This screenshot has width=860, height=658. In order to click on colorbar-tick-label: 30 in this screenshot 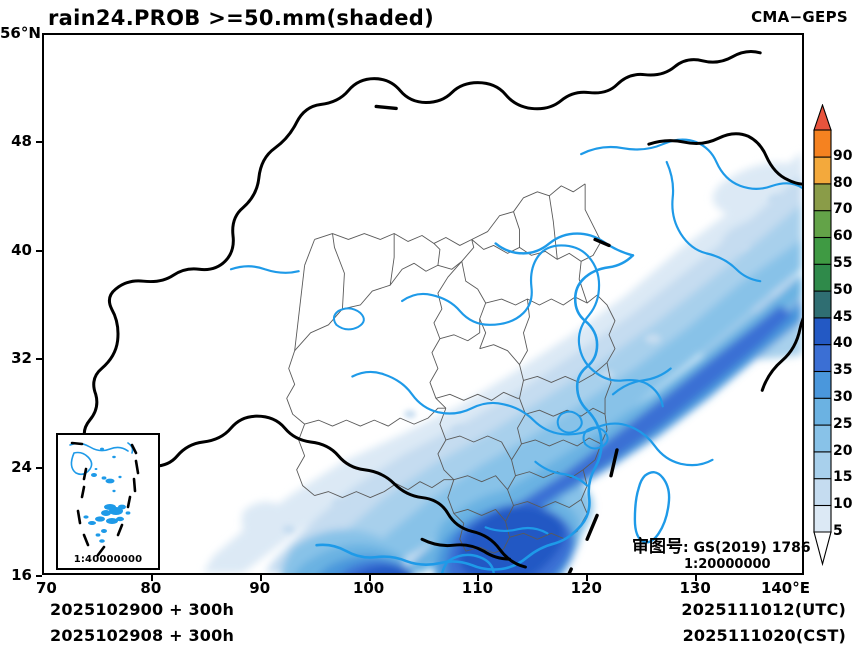, I will do `click(843, 397)`.